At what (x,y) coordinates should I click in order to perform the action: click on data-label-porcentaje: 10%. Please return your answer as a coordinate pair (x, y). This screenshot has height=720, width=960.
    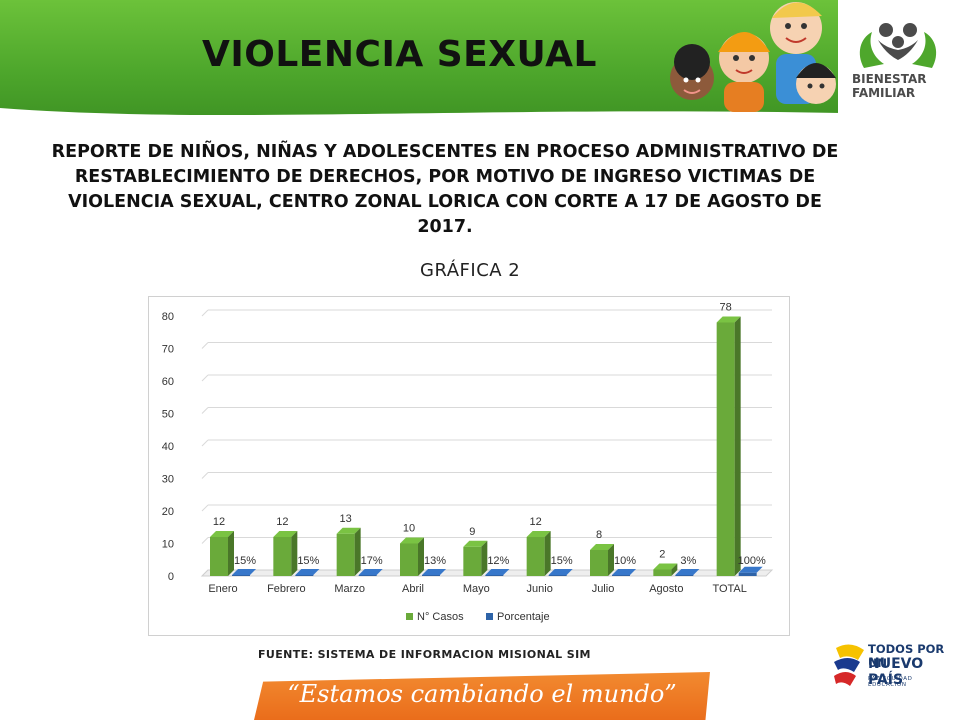
    Looking at the image, I should click on (625, 561).